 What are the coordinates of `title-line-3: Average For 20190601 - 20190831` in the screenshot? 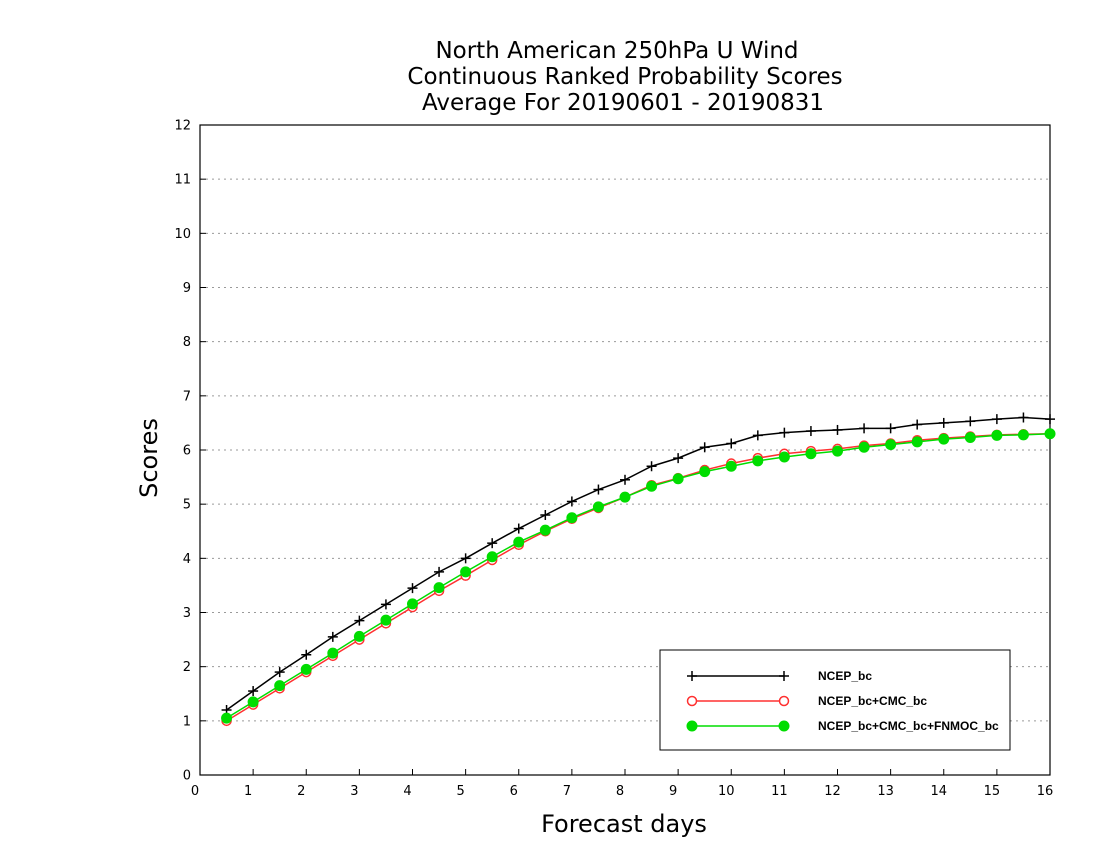 It's located at (623, 103).